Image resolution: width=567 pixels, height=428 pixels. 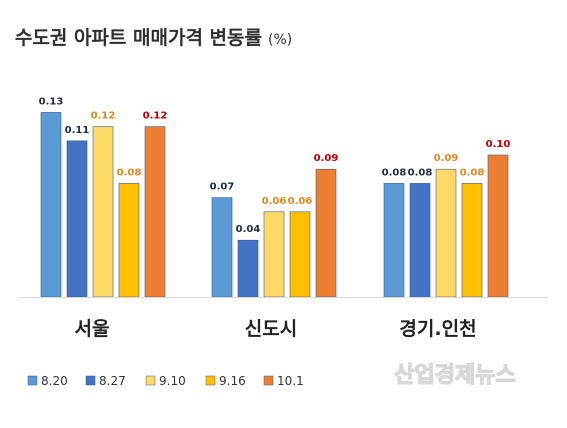 What do you see at coordinates (271, 329) in the screenshot?
I see `category-label: 신도시` at bounding box center [271, 329].